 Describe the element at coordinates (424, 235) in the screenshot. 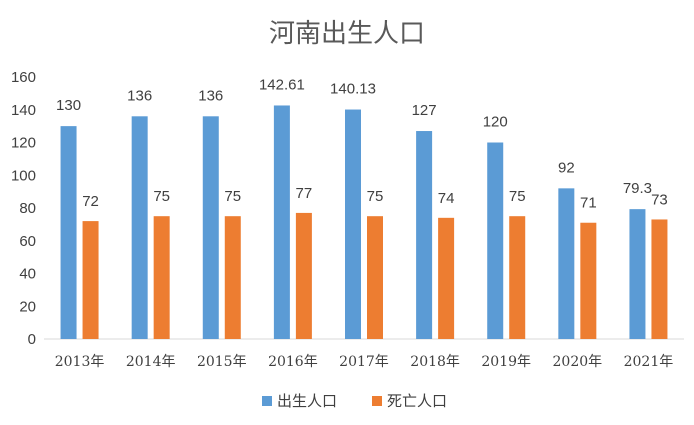

I see `bar-birth-2018年` at that location.